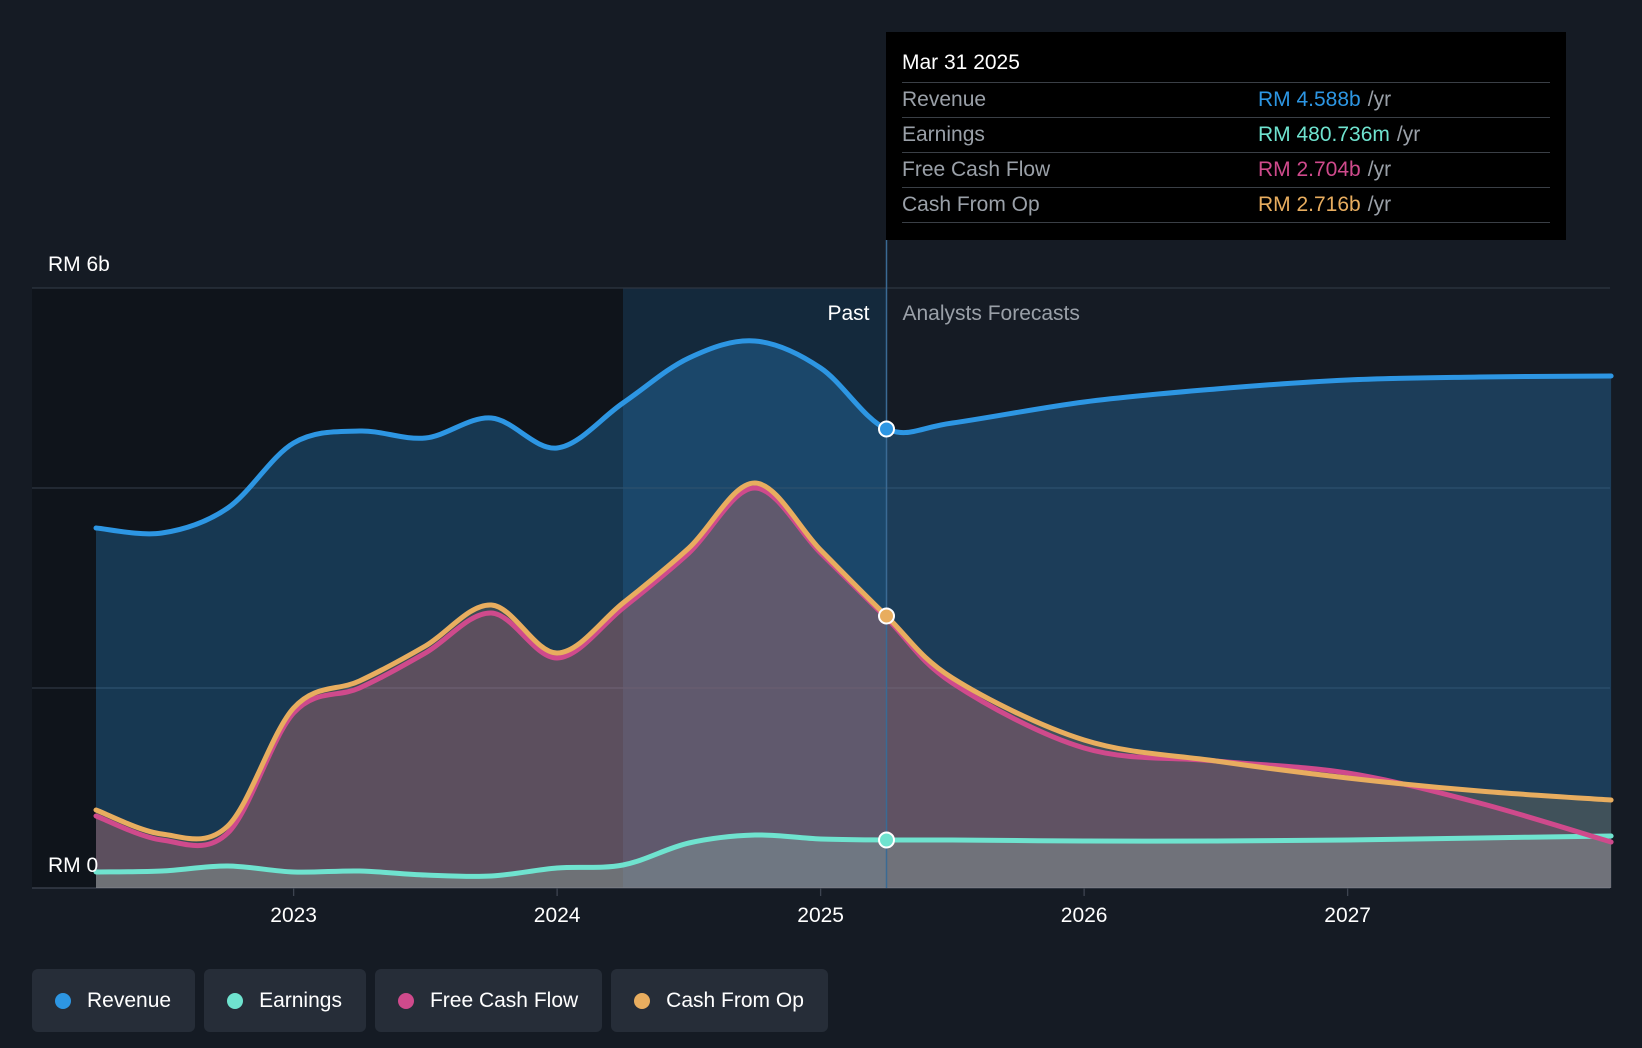 The image size is (1642, 1048). Describe the element at coordinates (976, 169) in the screenshot. I see `tooltip-label: Free Cash Flow` at that location.